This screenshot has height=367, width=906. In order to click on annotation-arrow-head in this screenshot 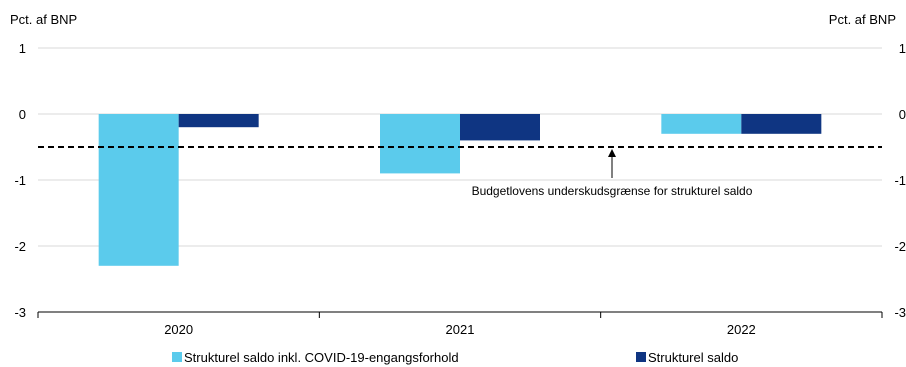, I will do `click(612, 153)`.